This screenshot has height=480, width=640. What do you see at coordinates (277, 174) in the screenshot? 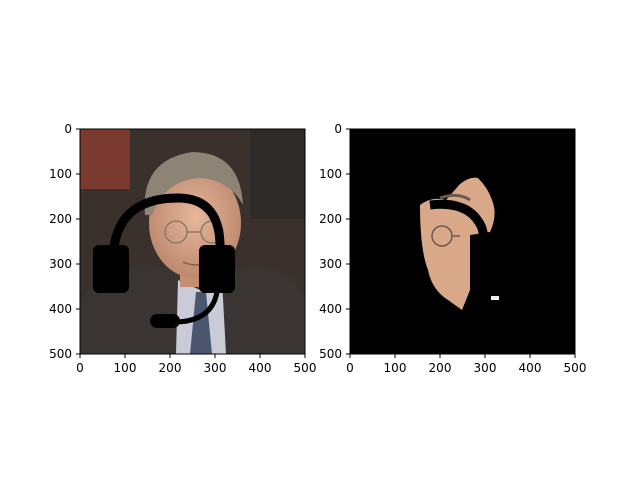
I see `dark-background-region` at bounding box center [277, 174].